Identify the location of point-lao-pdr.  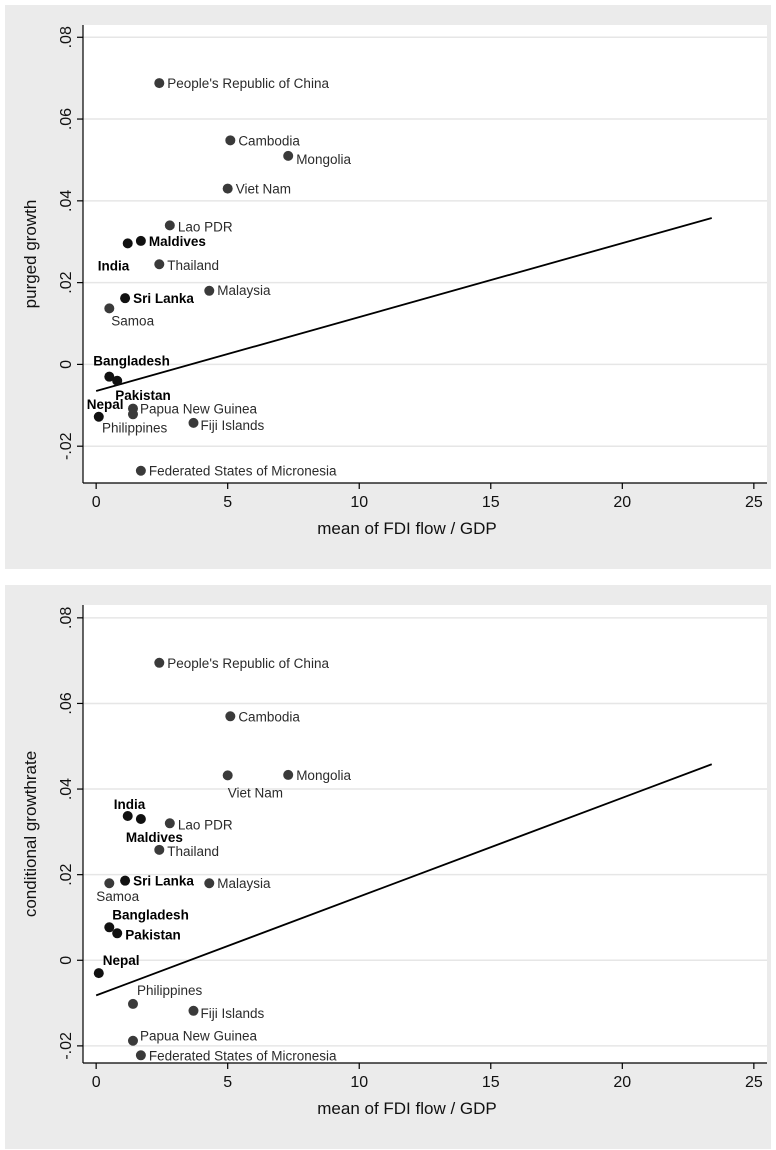
(169, 823).